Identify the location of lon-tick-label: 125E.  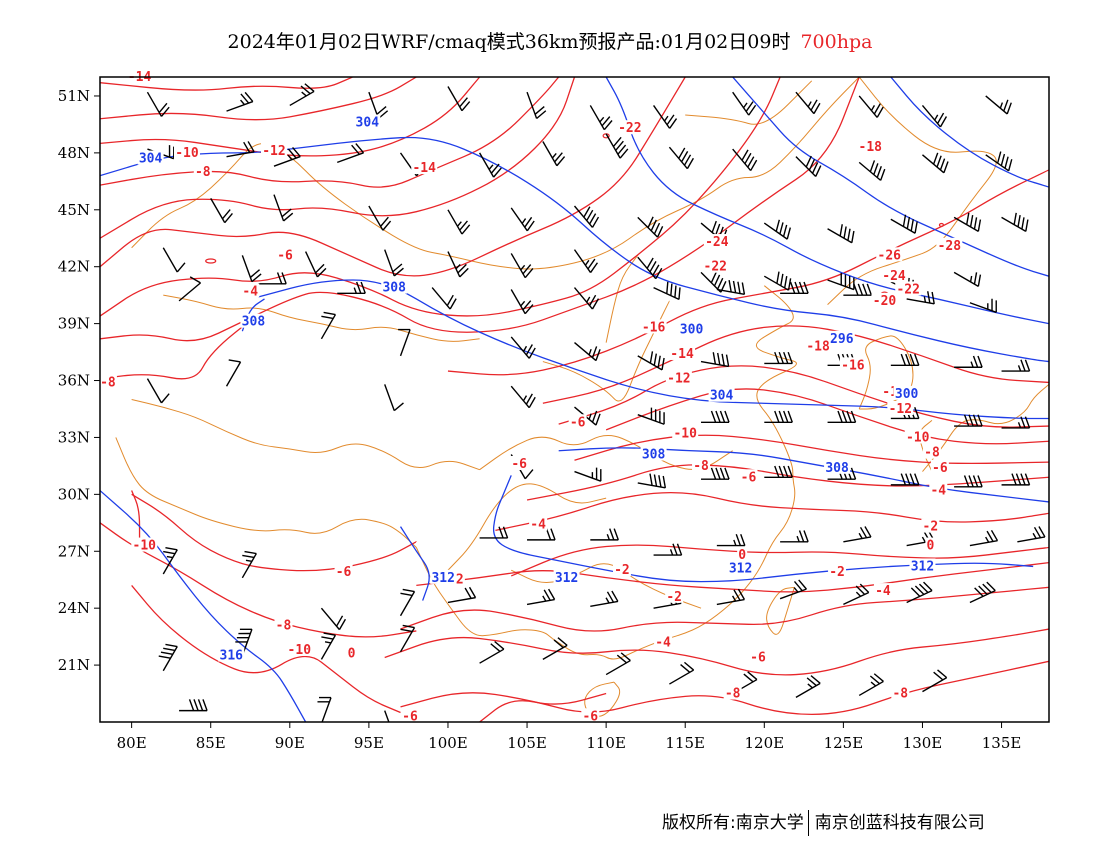
(844, 743).